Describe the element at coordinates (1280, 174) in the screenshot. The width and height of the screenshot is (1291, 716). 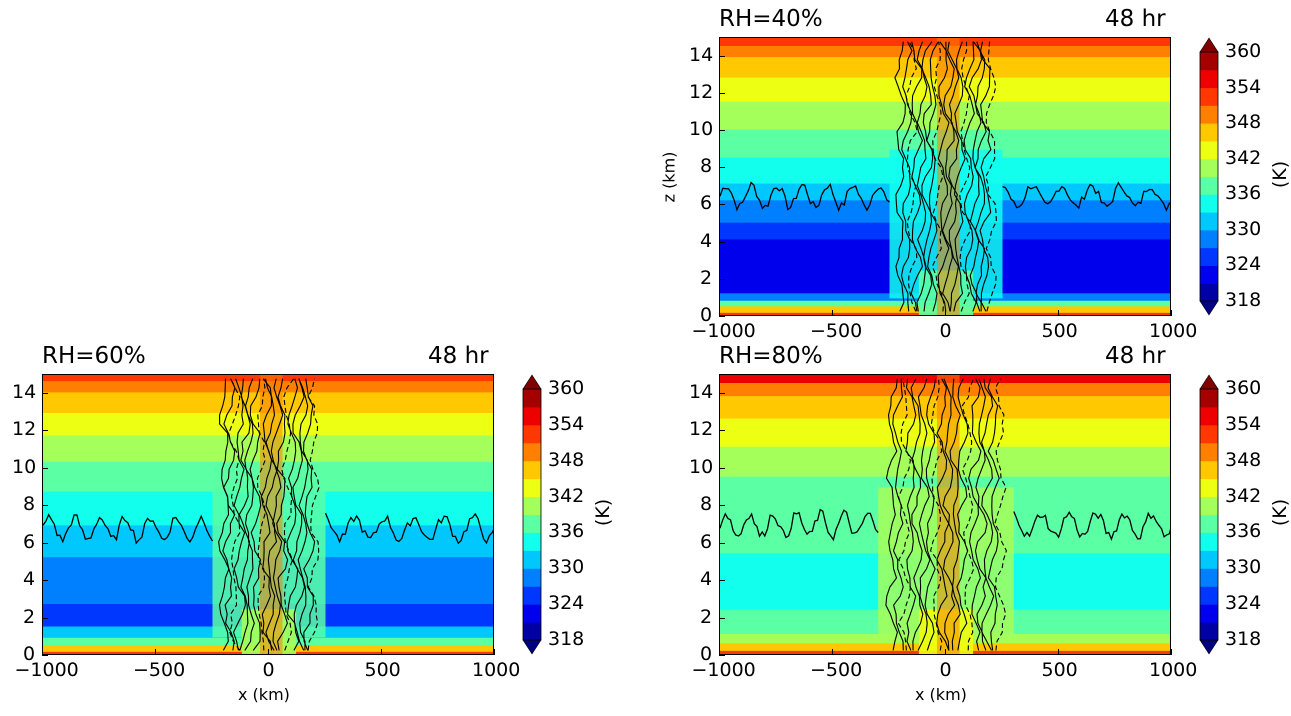
I see `colorbar-unit-label: (K)` at that location.